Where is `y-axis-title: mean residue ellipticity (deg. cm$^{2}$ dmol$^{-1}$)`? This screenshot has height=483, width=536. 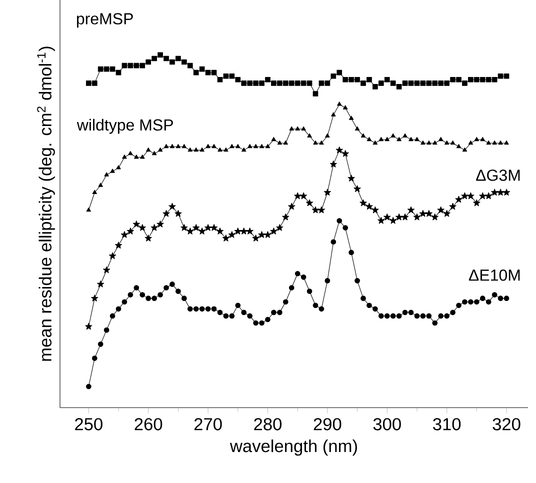 y-axis-title: mean residue ellipticity (deg. cm$^{2}$ dmol$^{-1}$) is located at coordinates (46, 203).